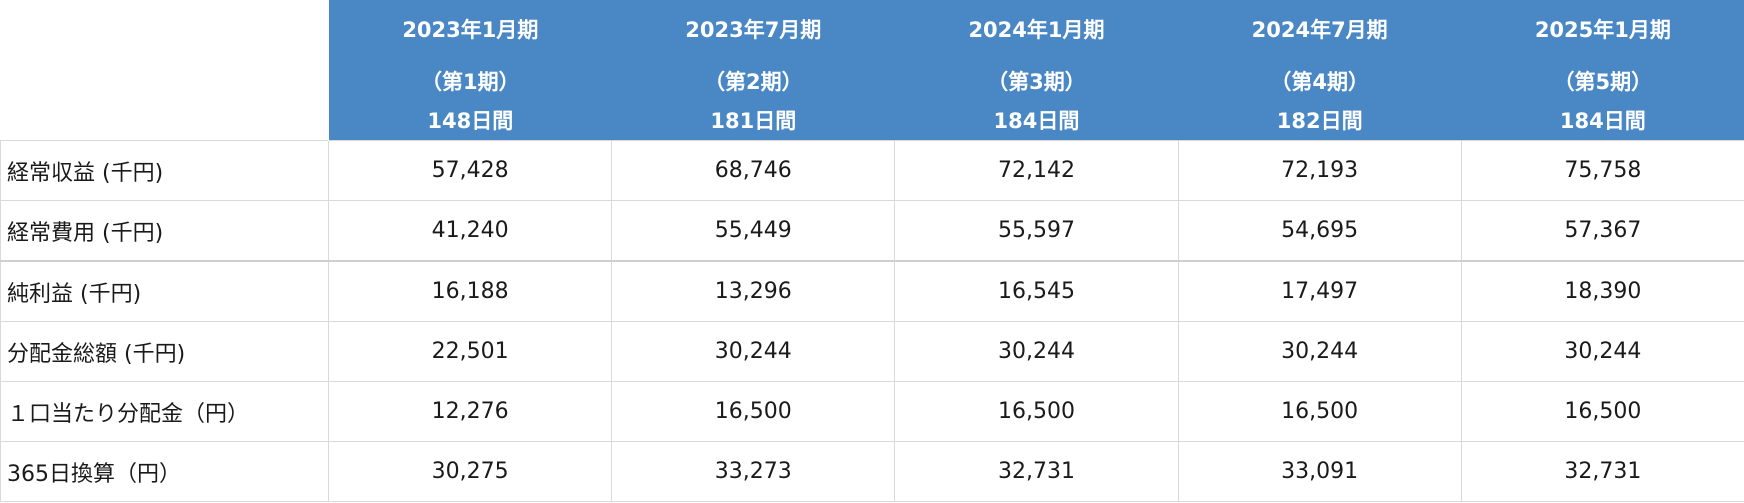 The width and height of the screenshot is (1744, 503). What do you see at coordinates (1320, 291) in the screenshot?
I see `table-cell: 17,497` at bounding box center [1320, 291].